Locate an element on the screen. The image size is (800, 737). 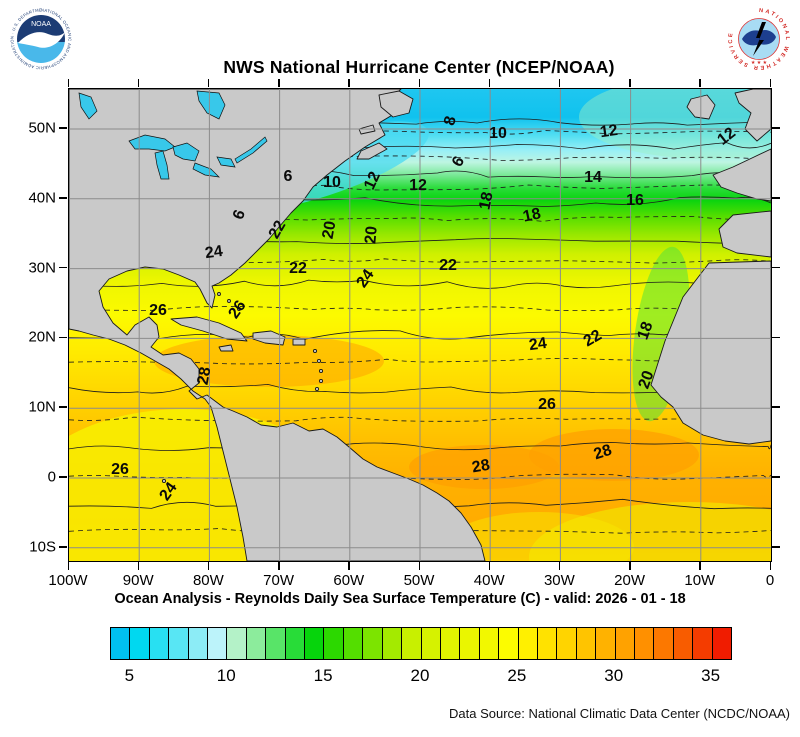
noaa-seagull-icon is located at coordinates (41, 40).